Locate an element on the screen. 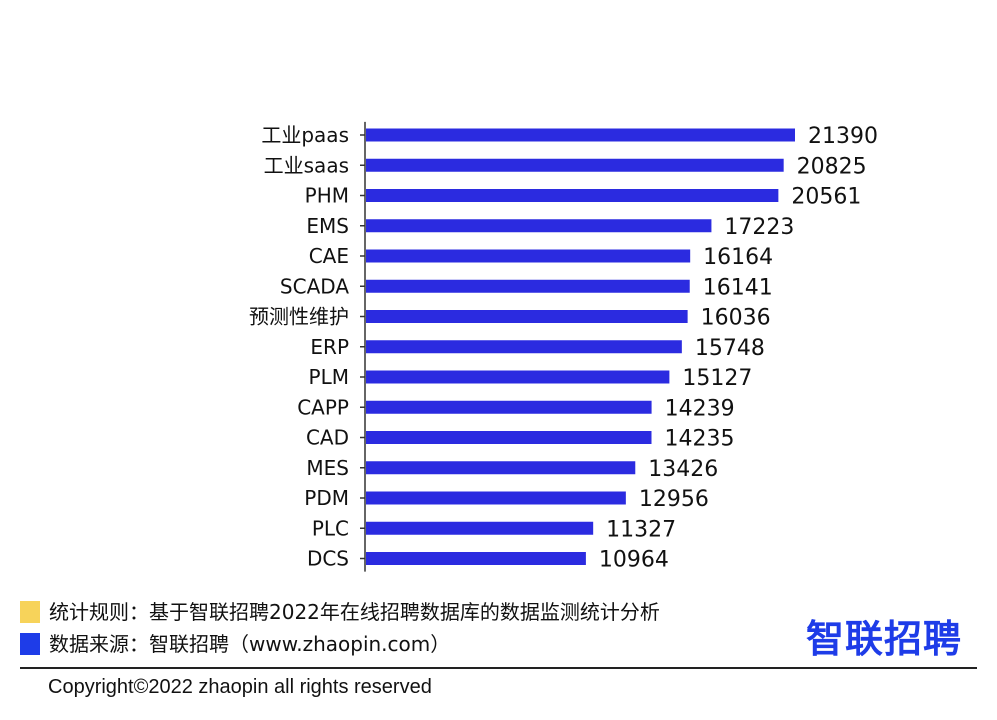 This screenshot has width=997, height=720. data-label: 14239 is located at coordinates (700, 408).